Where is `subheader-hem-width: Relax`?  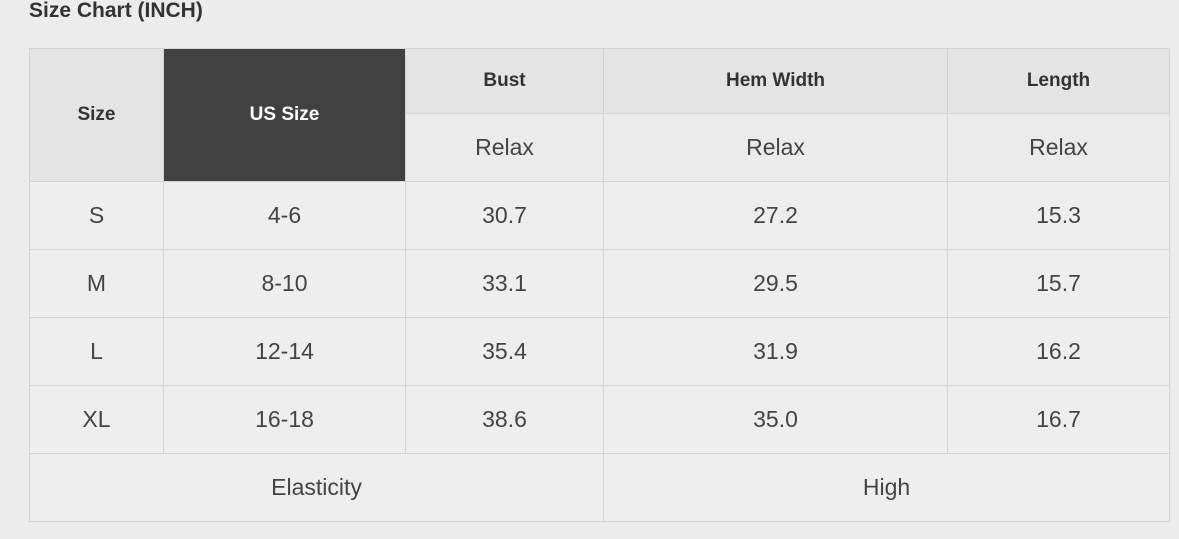 subheader-hem-width: Relax is located at coordinates (775, 147).